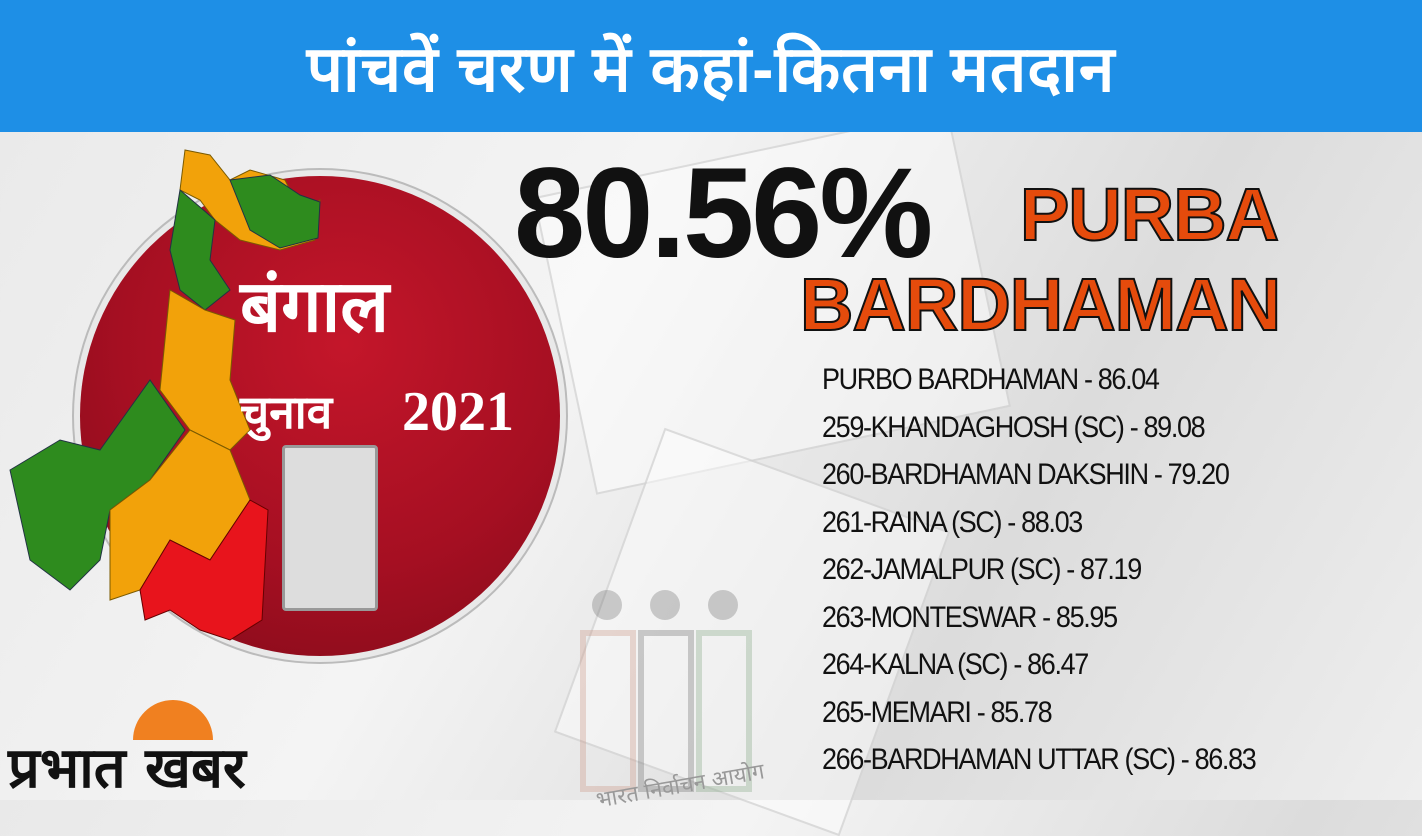 This screenshot has height=836, width=1422. Describe the element at coordinates (970, 617) in the screenshot. I see `list-item: 263-MONTESWAR - 85.95` at that location.